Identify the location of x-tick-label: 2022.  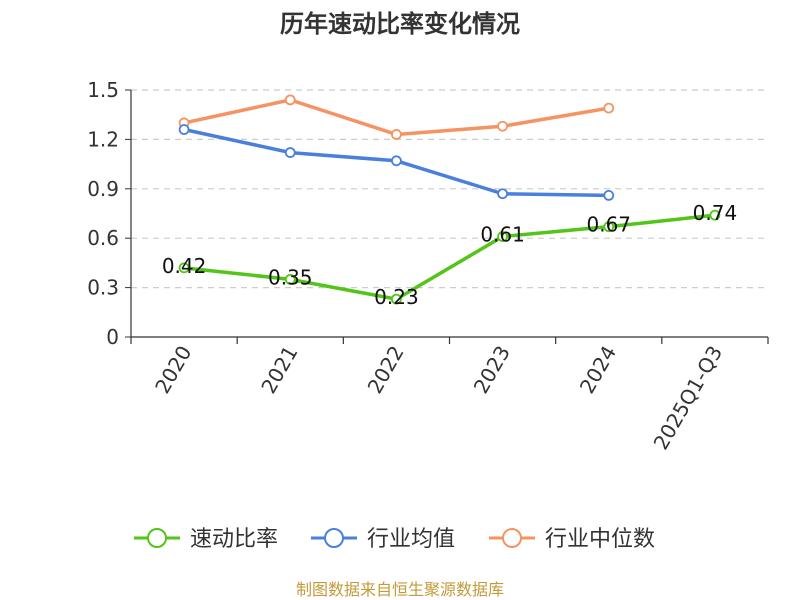
(386, 370).